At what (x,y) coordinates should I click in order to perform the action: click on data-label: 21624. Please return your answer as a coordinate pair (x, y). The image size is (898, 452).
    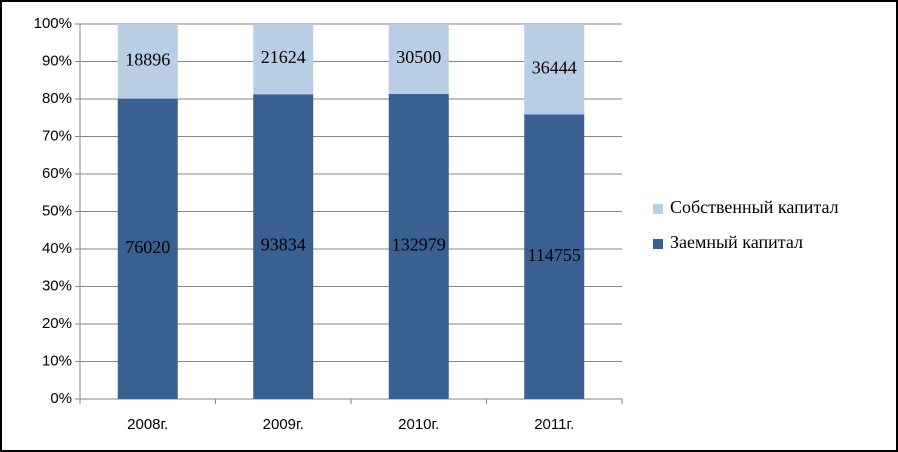
    Looking at the image, I should click on (283, 57).